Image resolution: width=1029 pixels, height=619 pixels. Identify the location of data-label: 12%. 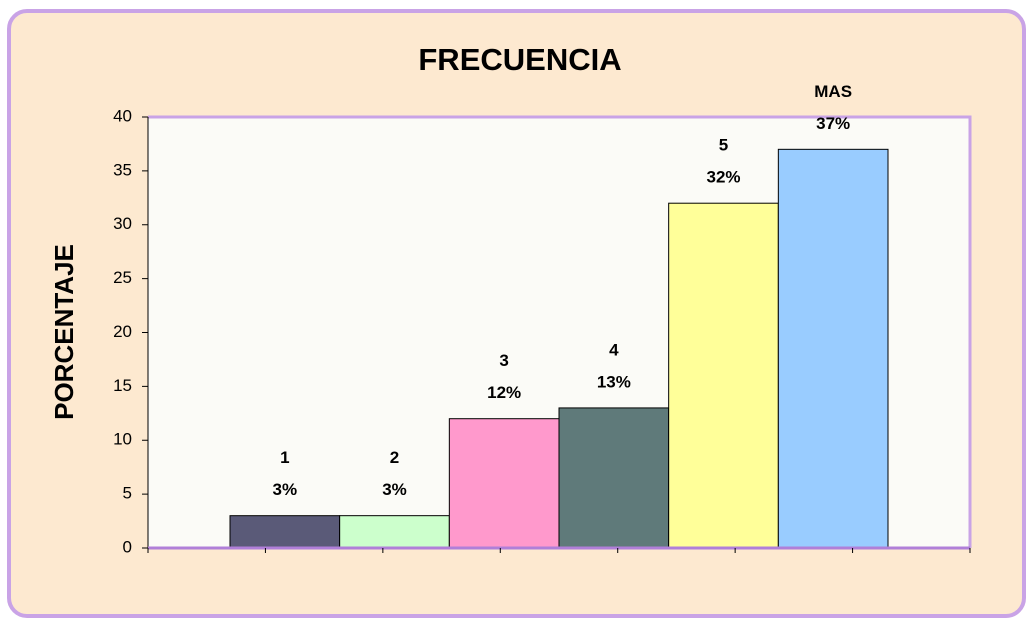
(504, 392).